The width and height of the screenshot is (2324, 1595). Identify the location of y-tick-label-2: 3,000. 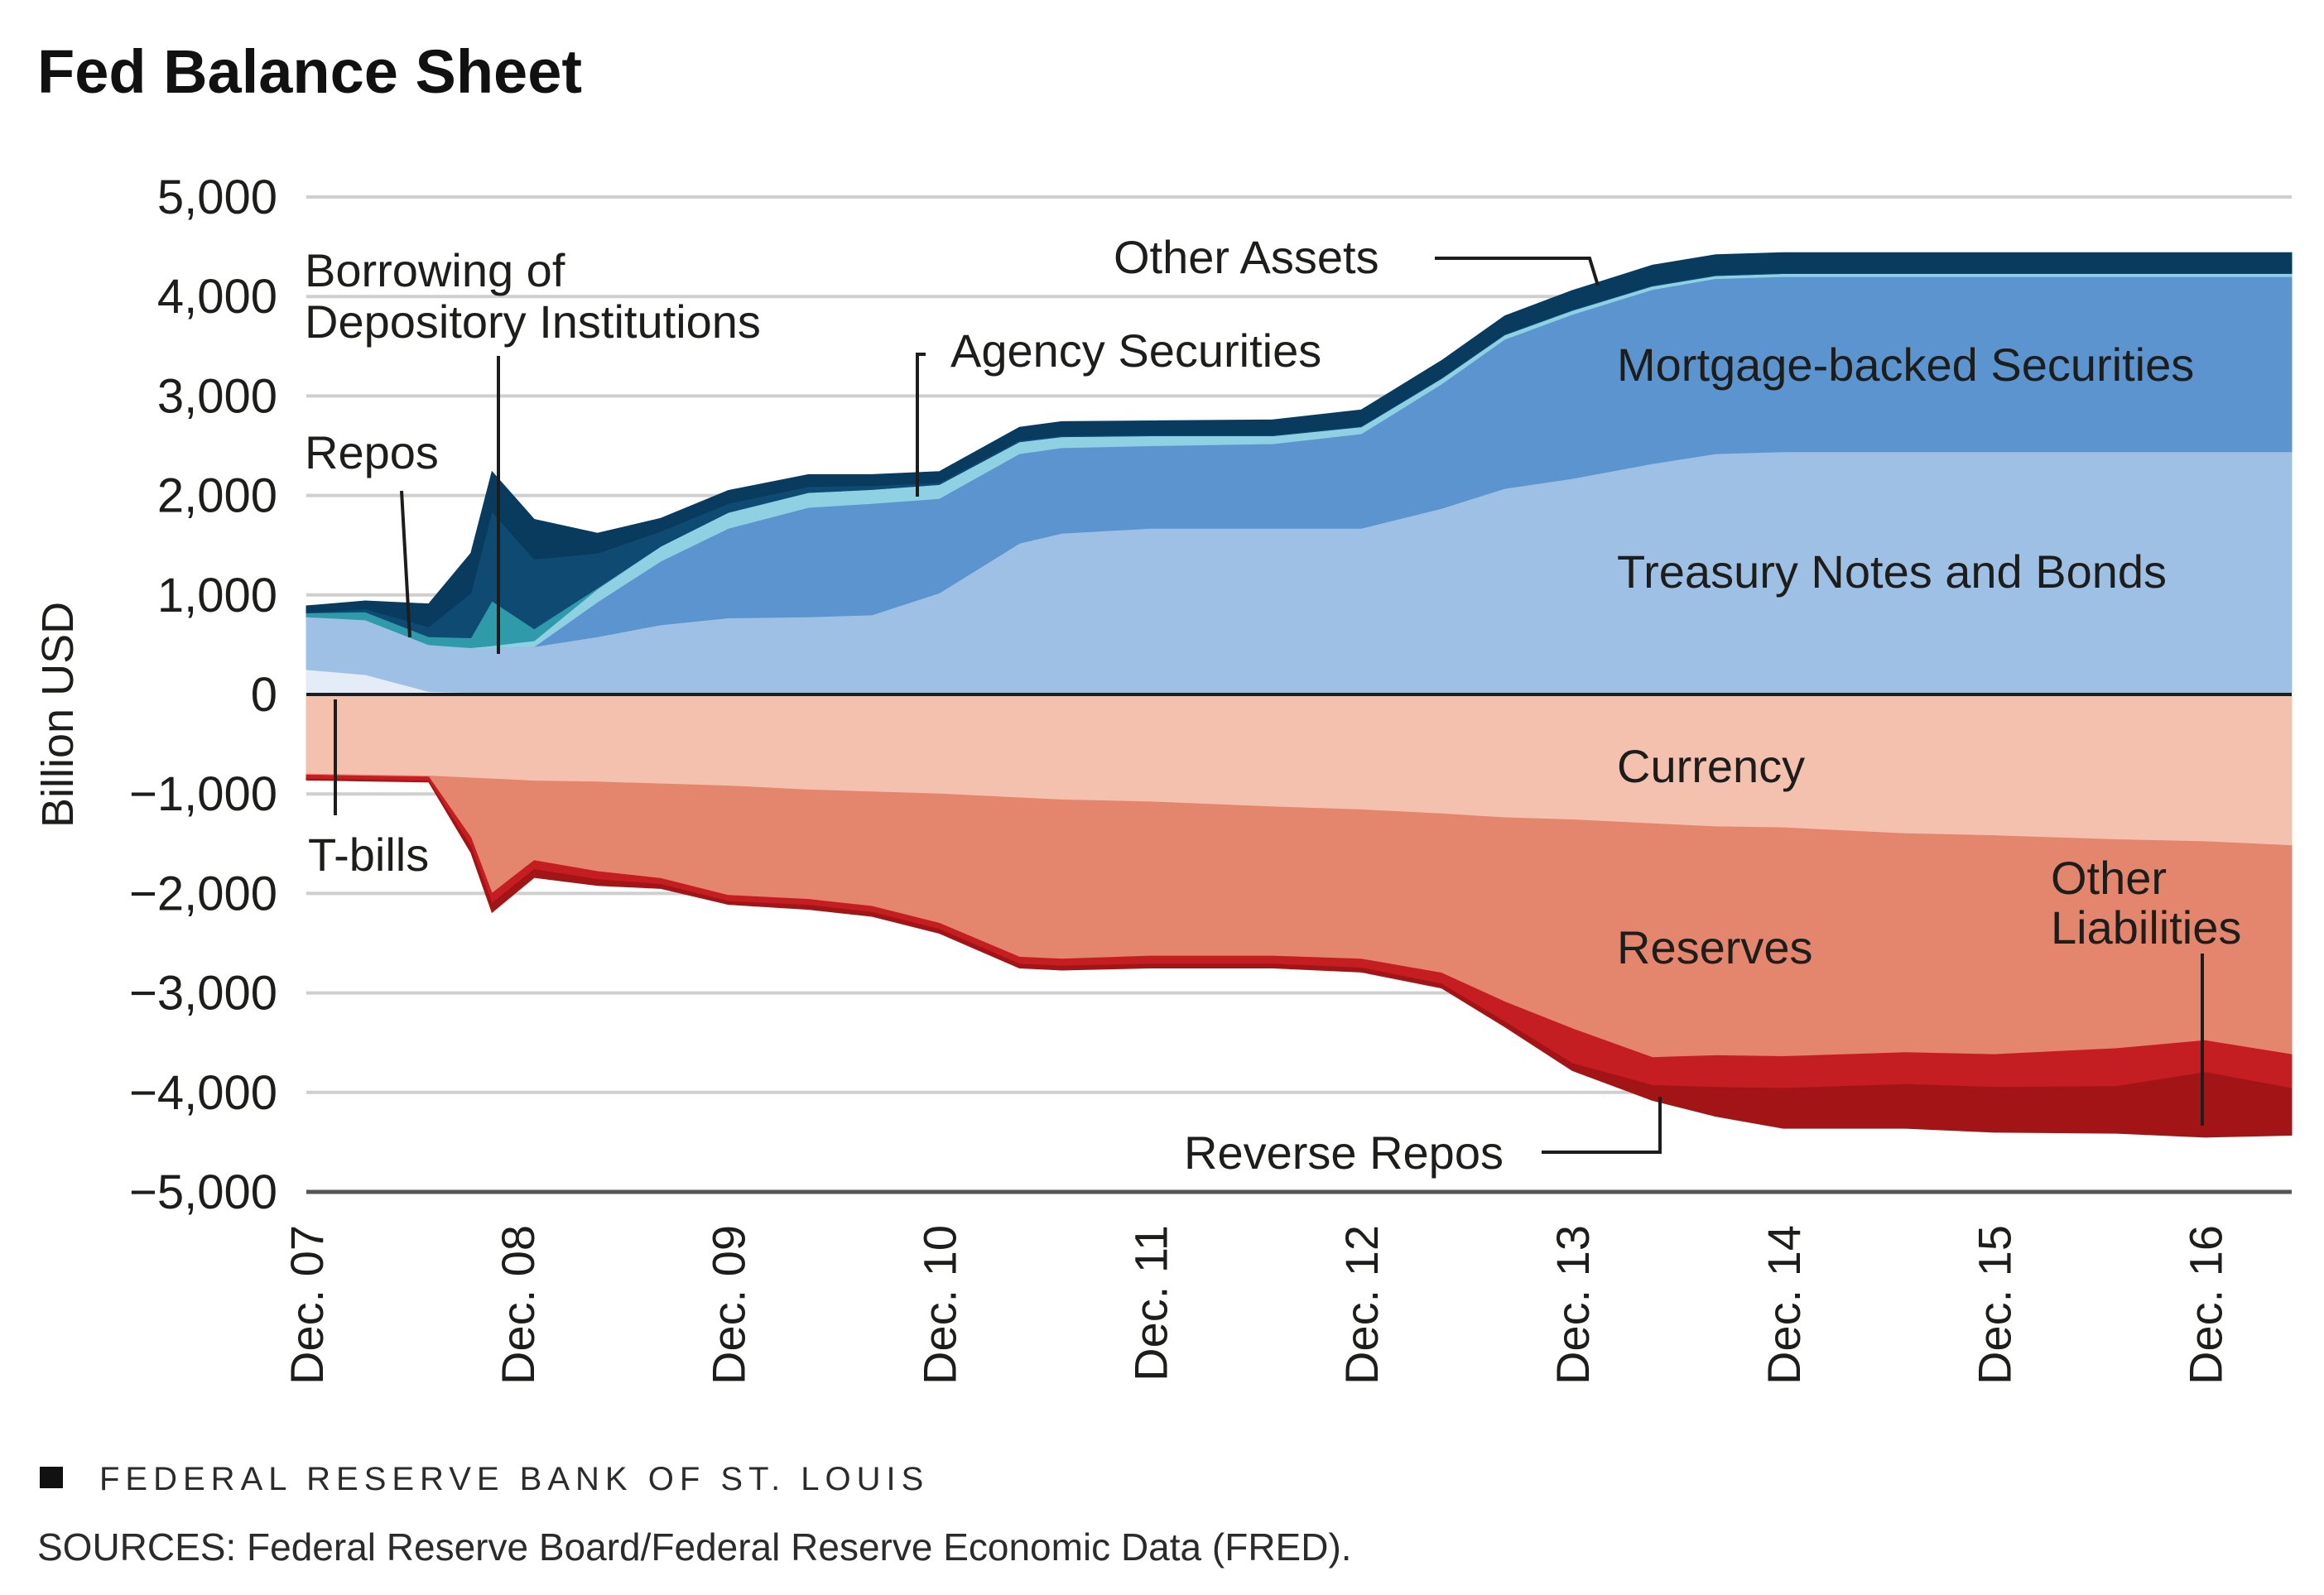
(217, 396).